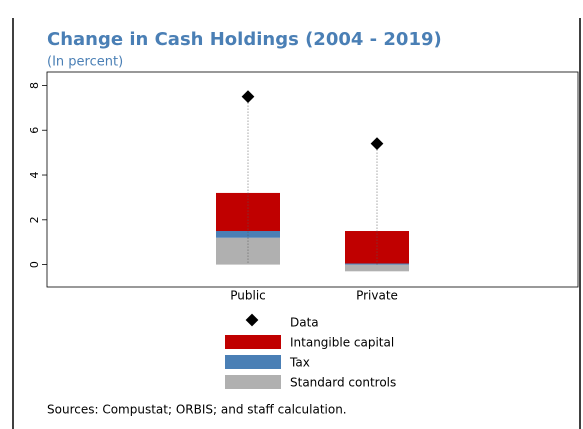 This screenshot has height=429, width=583. Describe the element at coordinates (342, 343) in the screenshot. I see `legend-label: Intangible capital` at that location.